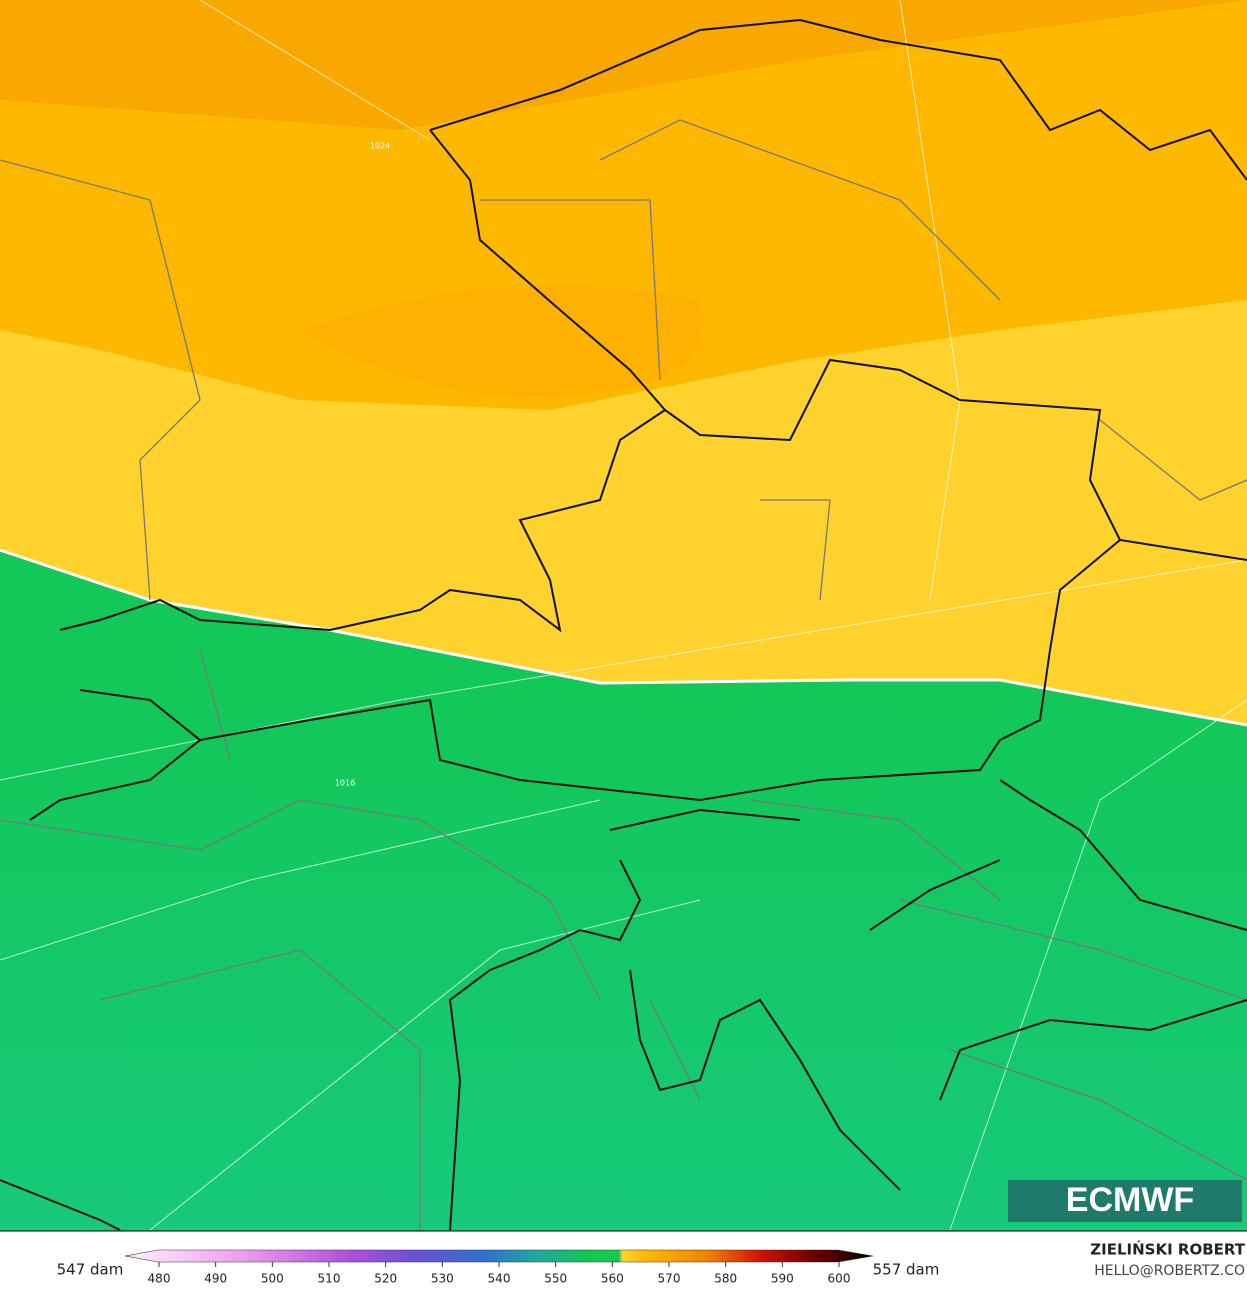  Describe the element at coordinates (159, 1279) in the screenshot. I see `colorbar-tick-label: 480` at that location.